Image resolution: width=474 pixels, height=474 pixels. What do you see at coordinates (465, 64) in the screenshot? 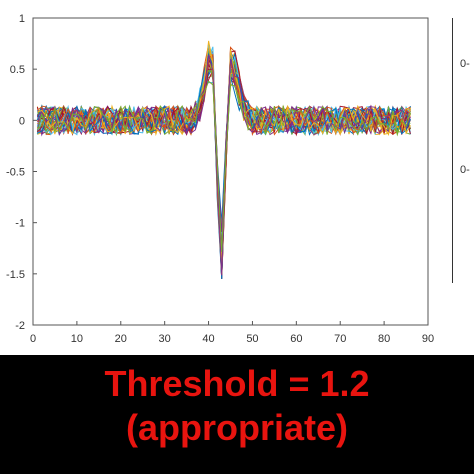
I see `adjacent-tick-top: 0-` at bounding box center [465, 64].